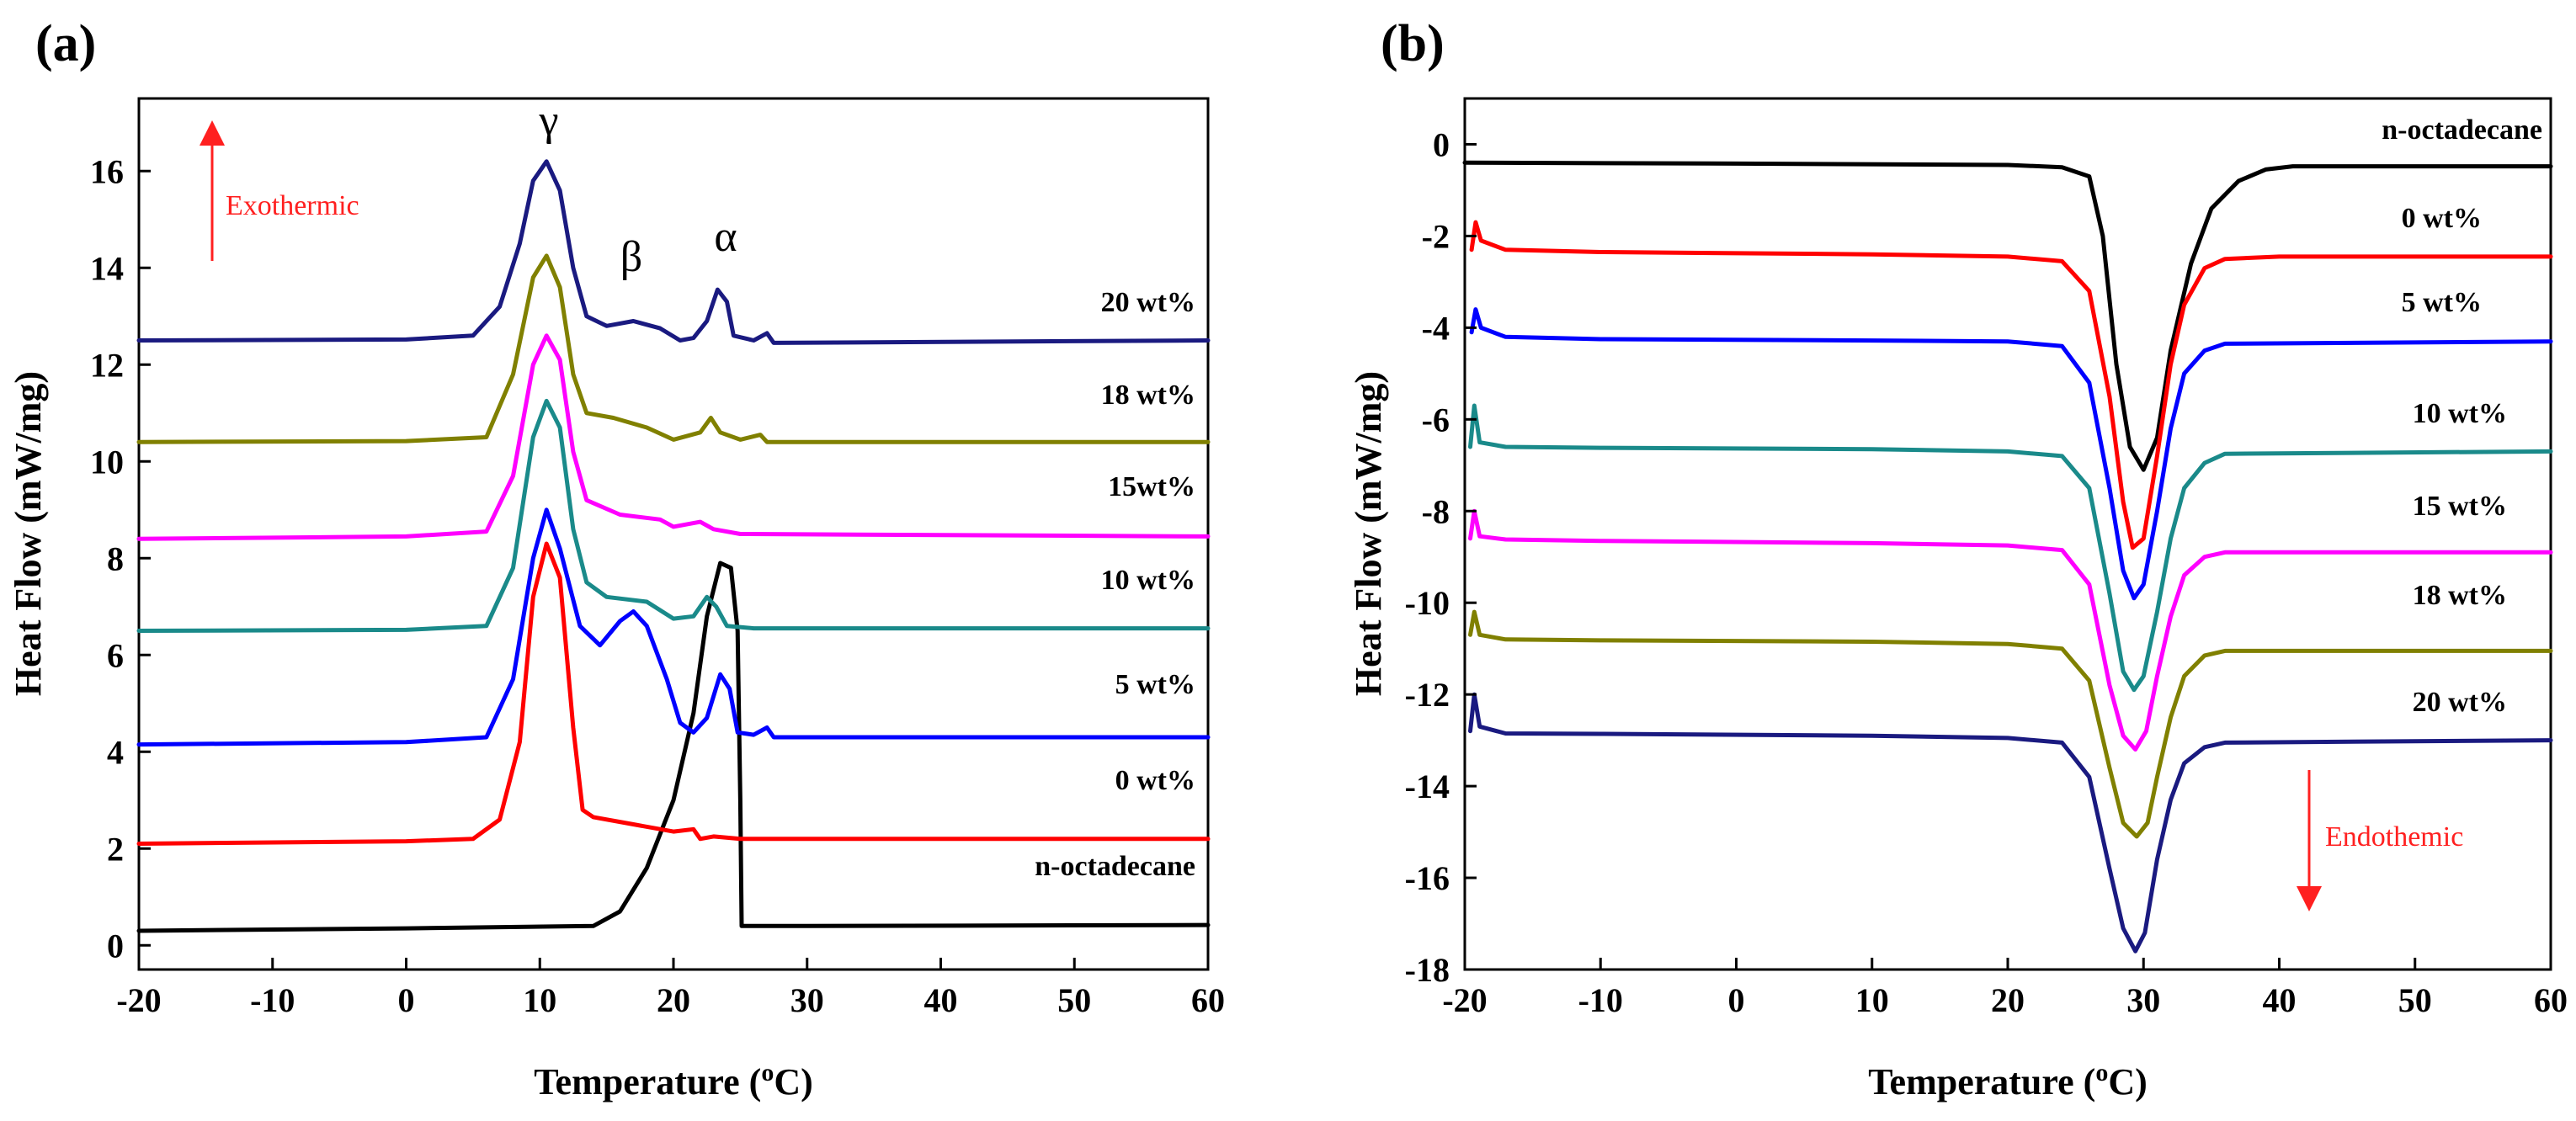  Describe the element at coordinates (116, 558) in the screenshot. I see `panel-a-y-tick-label-8: 8` at that location.